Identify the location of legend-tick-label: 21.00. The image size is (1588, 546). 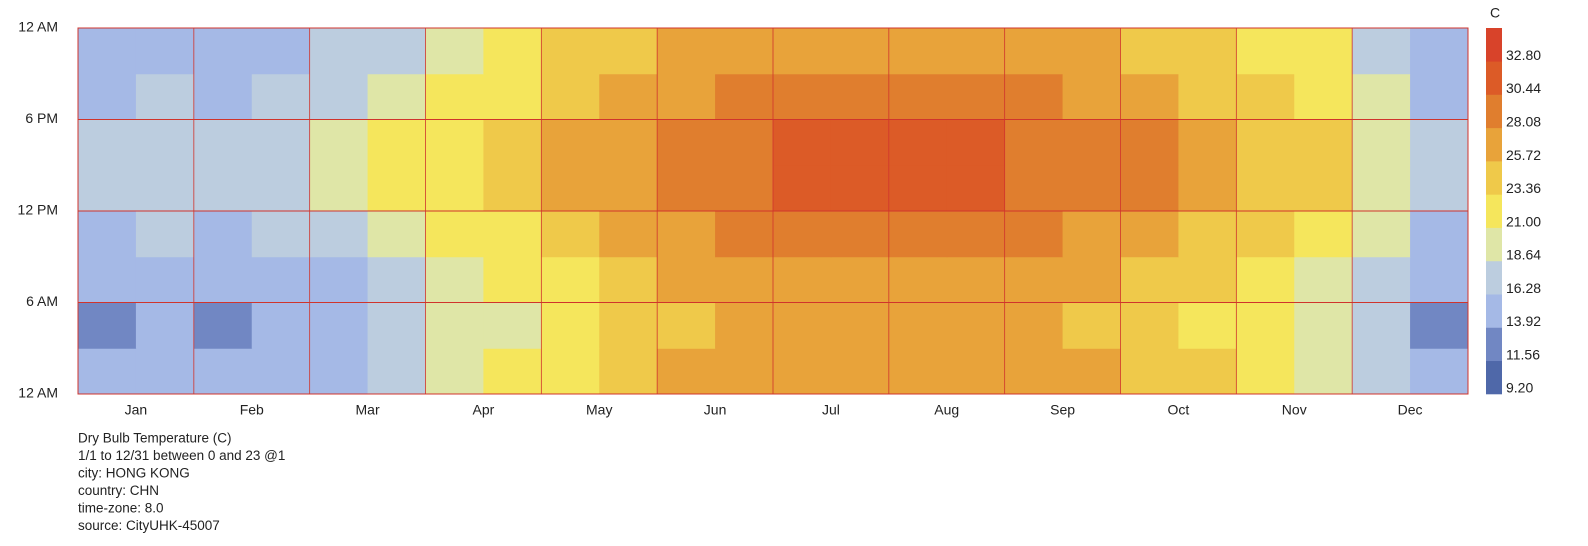
(1523, 221).